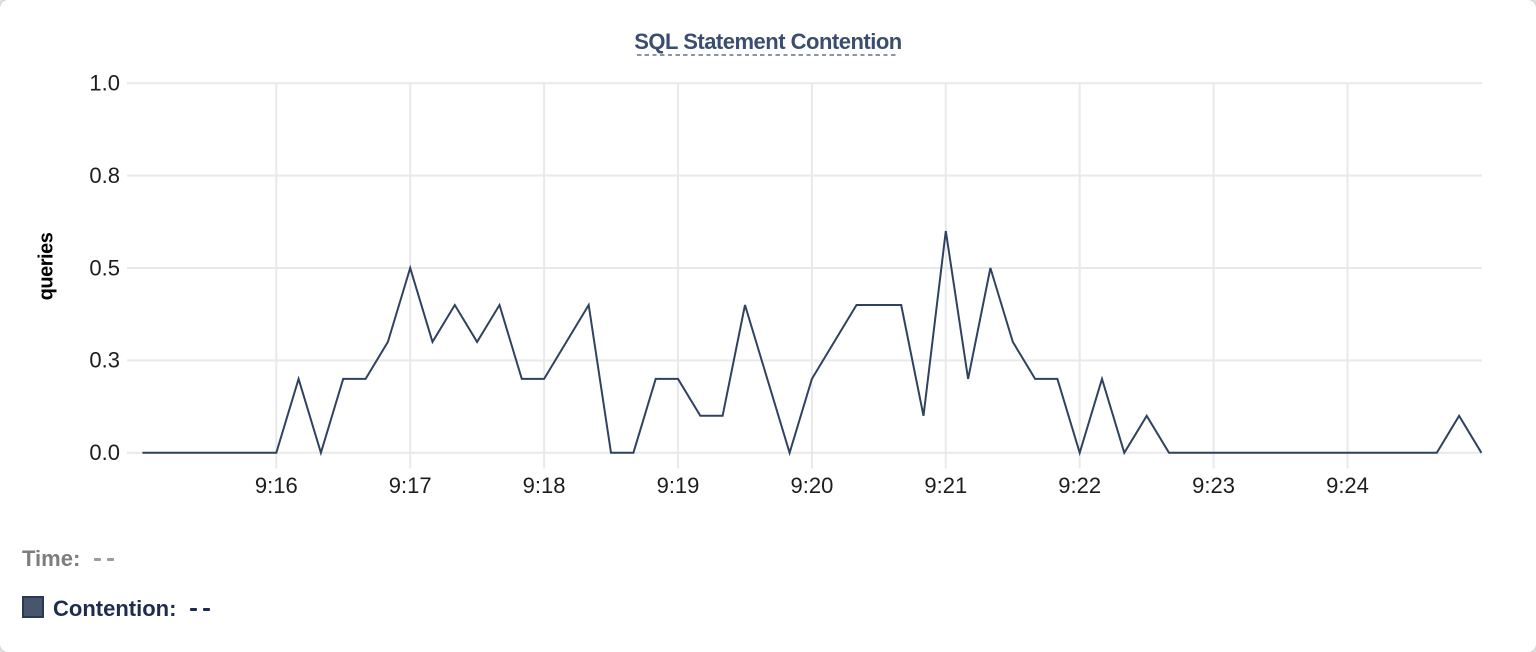 This screenshot has height=652, width=1536. I want to click on svg-text: 9:21, so click(945, 485).